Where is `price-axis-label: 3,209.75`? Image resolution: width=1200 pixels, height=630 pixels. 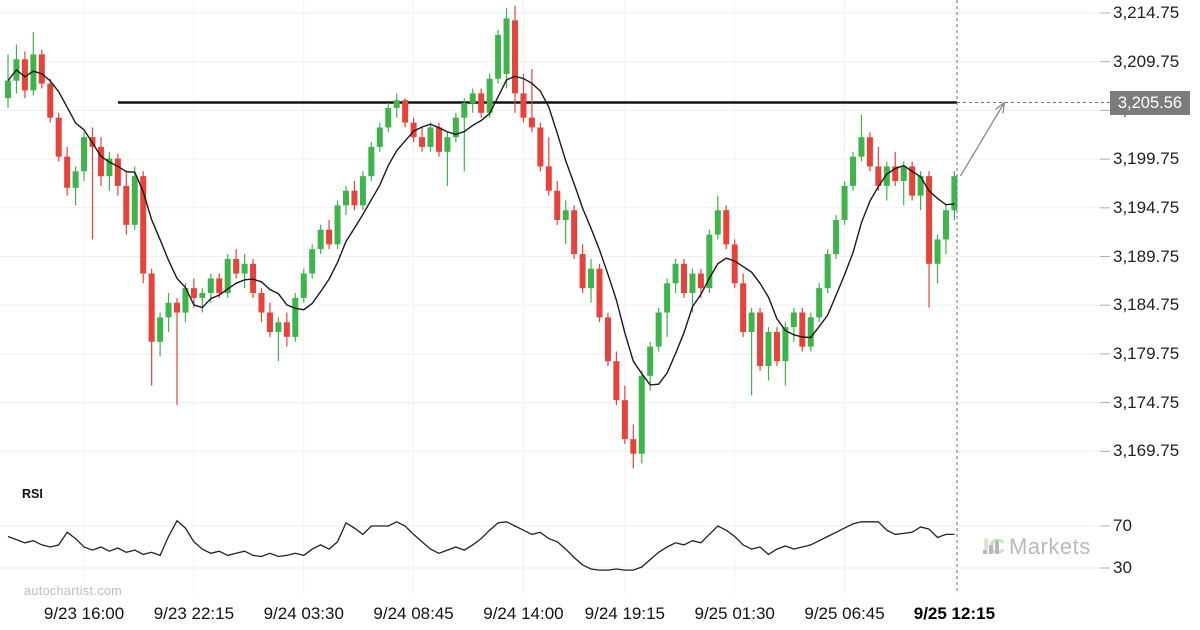
price-axis-label: 3,209.75 is located at coordinates (1146, 61).